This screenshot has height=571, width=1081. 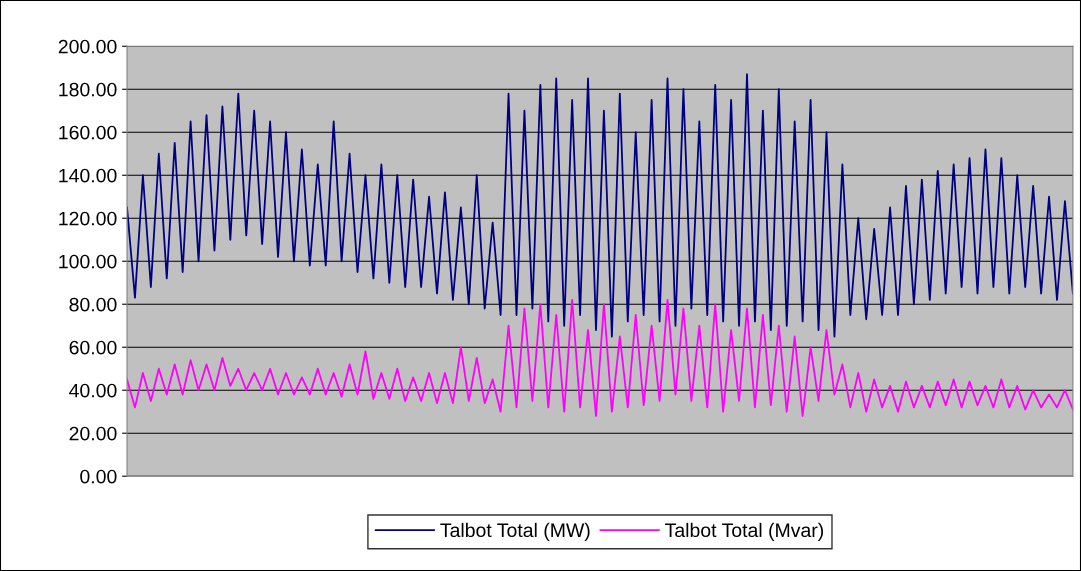 What do you see at coordinates (93, 433) in the screenshot?
I see `y-tick-label: 20.00` at bounding box center [93, 433].